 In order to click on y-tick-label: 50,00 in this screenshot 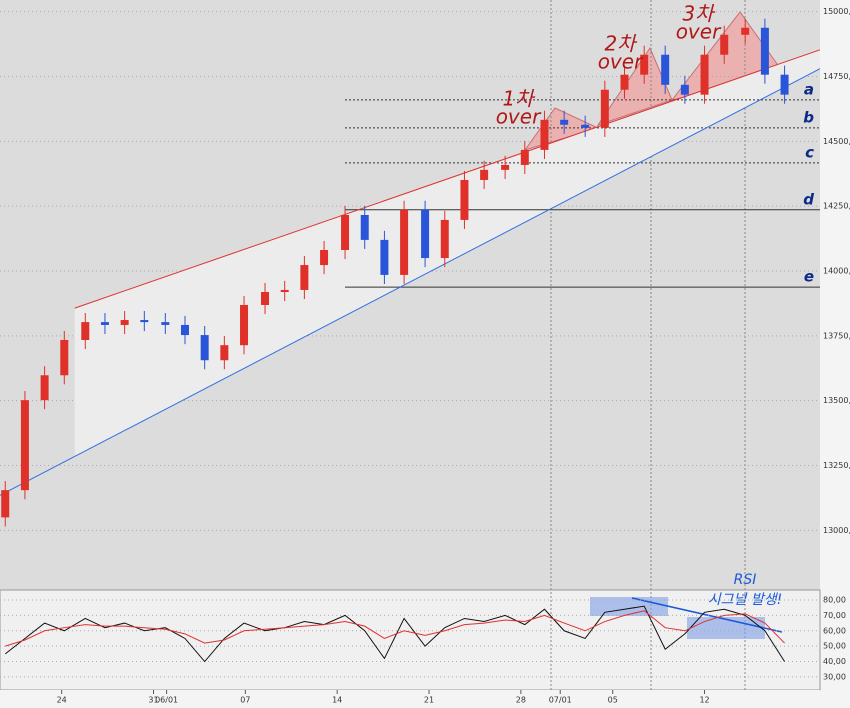, I will do `click(834, 646)`.